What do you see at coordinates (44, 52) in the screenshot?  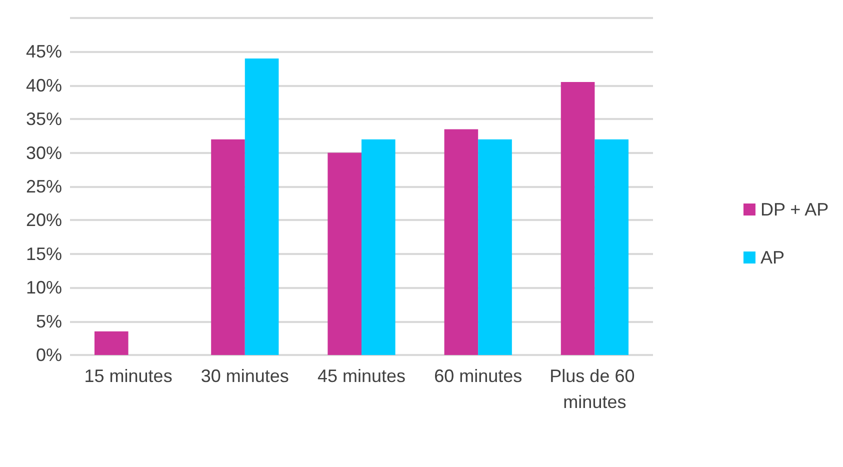 I see `y-tick-label: 45%` at bounding box center [44, 52].